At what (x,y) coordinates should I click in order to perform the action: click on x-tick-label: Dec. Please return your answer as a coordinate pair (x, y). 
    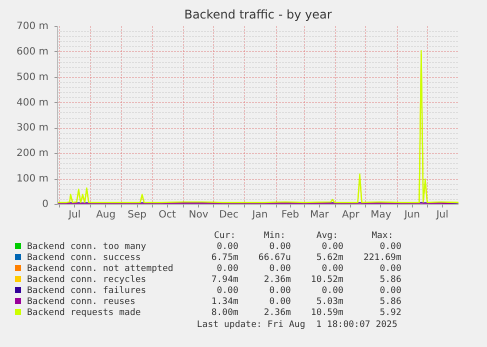
    Looking at the image, I should click on (228, 215).